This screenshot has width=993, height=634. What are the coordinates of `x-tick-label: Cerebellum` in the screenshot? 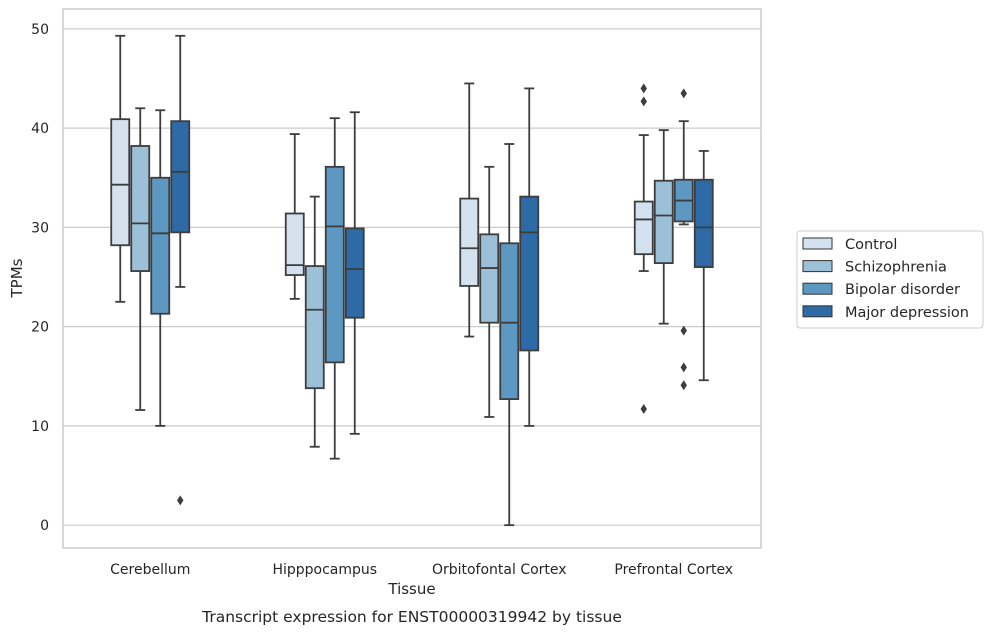 It's located at (150, 570).